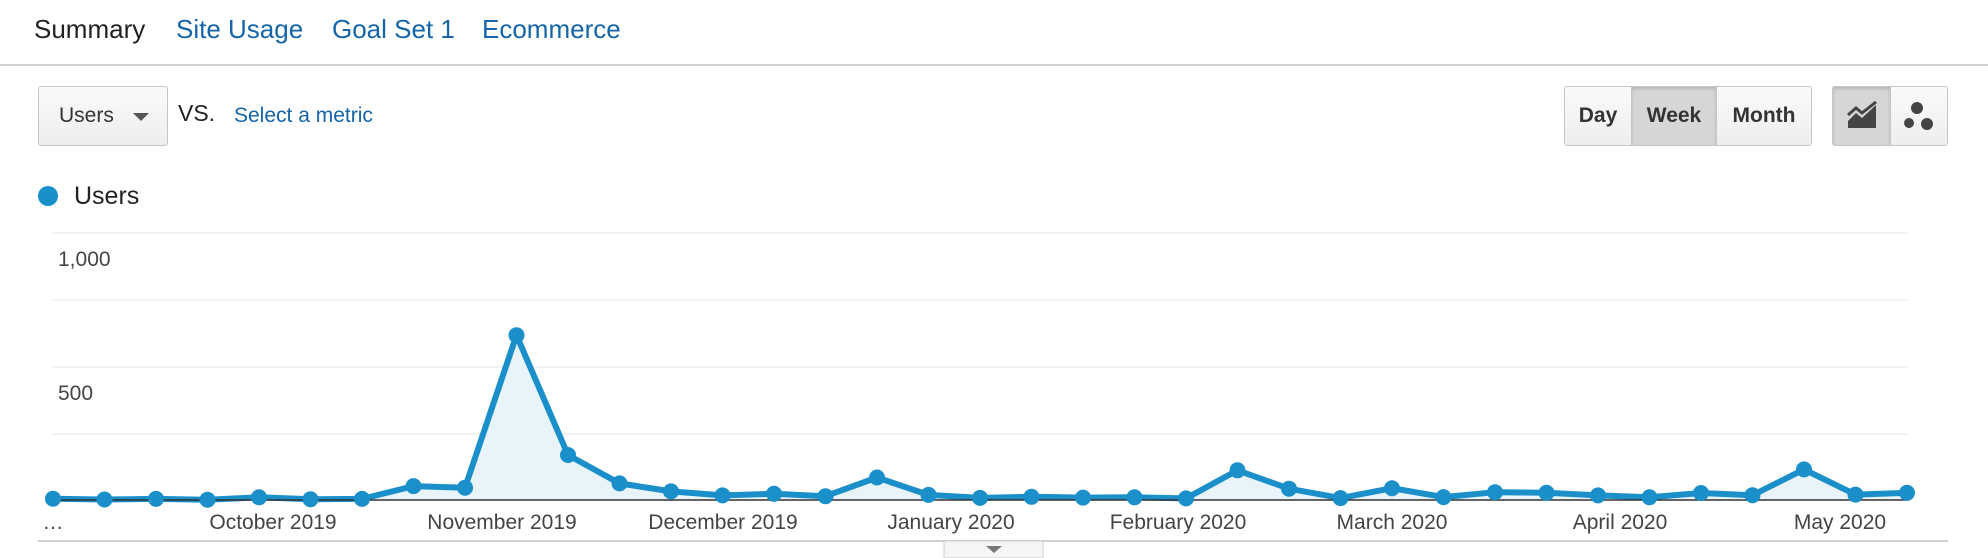 The image size is (1988, 558). I want to click on chevron-down-icon, so click(141, 117).